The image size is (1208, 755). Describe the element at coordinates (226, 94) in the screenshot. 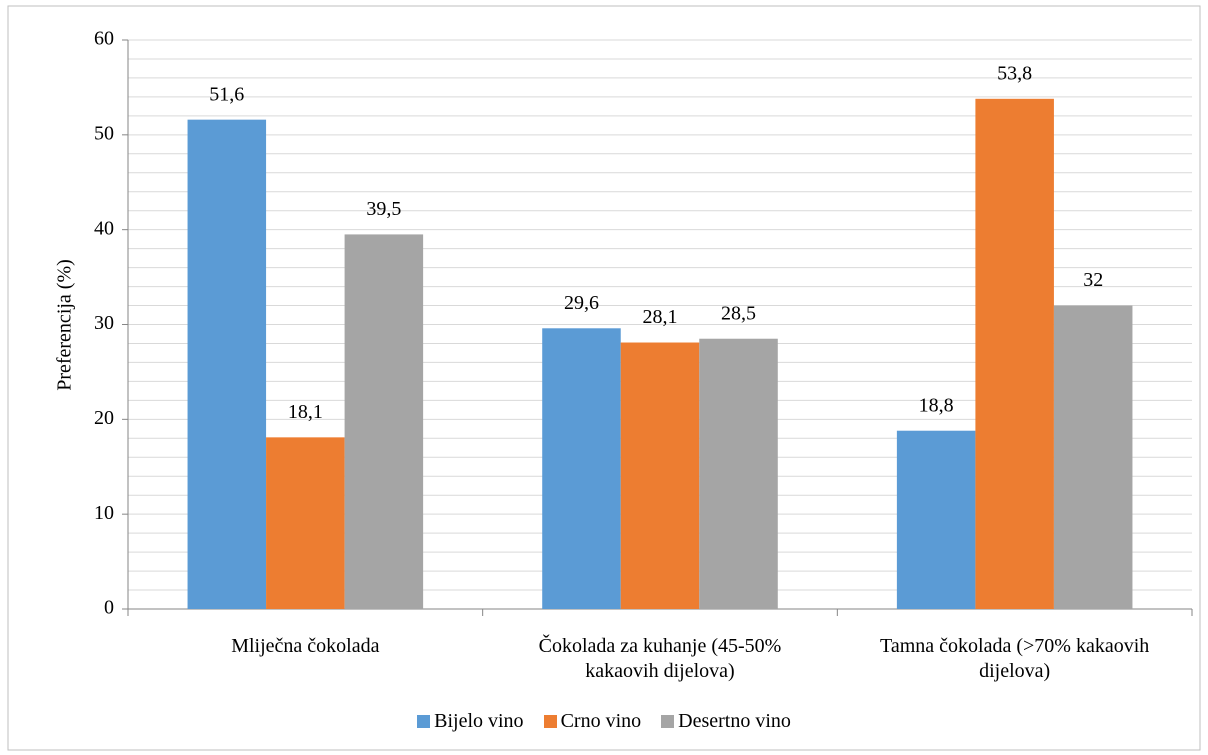

I see `data-label: 51,6` at that location.